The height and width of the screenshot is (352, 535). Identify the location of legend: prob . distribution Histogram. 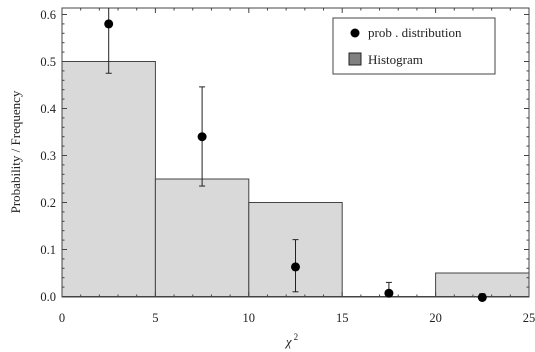
(414, 46).